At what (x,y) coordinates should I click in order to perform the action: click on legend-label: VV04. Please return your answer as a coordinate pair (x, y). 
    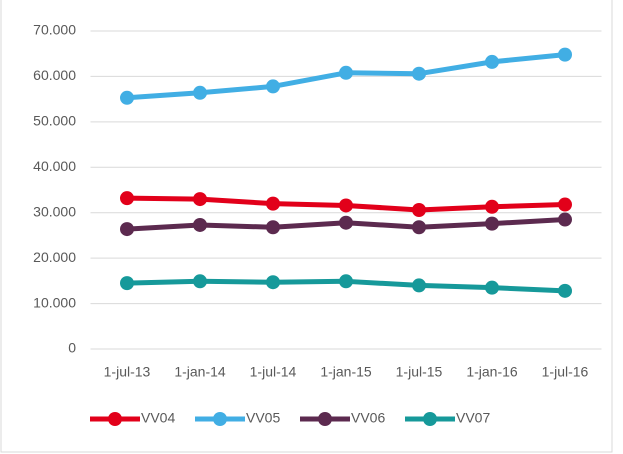
    Looking at the image, I should click on (158, 418).